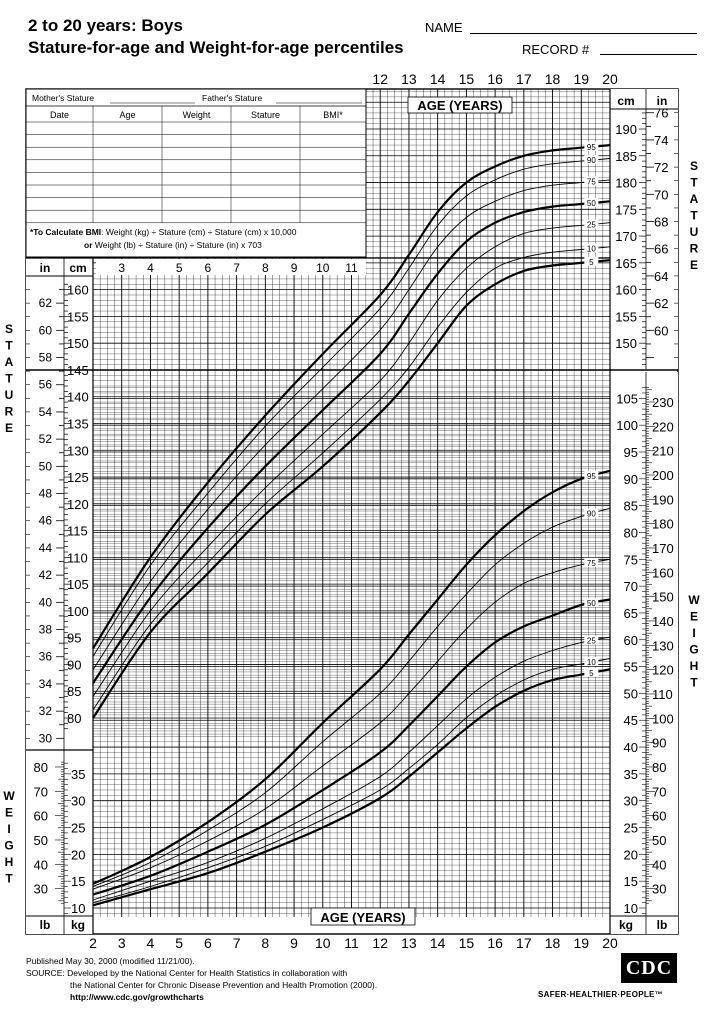 This screenshot has width=712, height=1012. I want to click on tick-label-cm: 120, so click(78, 504).